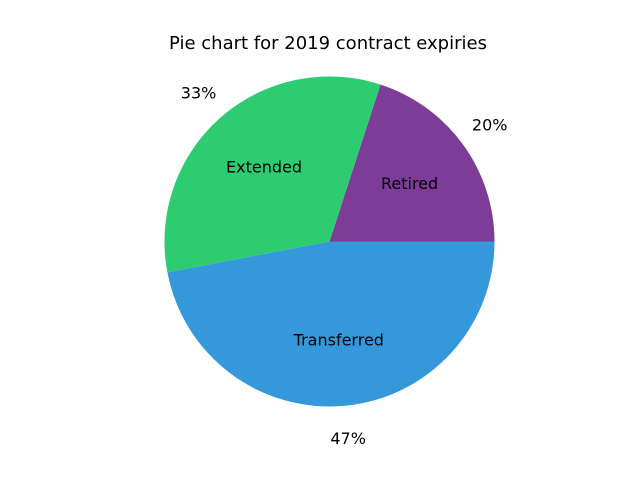 The width and height of the screenshot is (640, 480). I want to click on slice-label-transferred: Transferred, so click(338, 340).